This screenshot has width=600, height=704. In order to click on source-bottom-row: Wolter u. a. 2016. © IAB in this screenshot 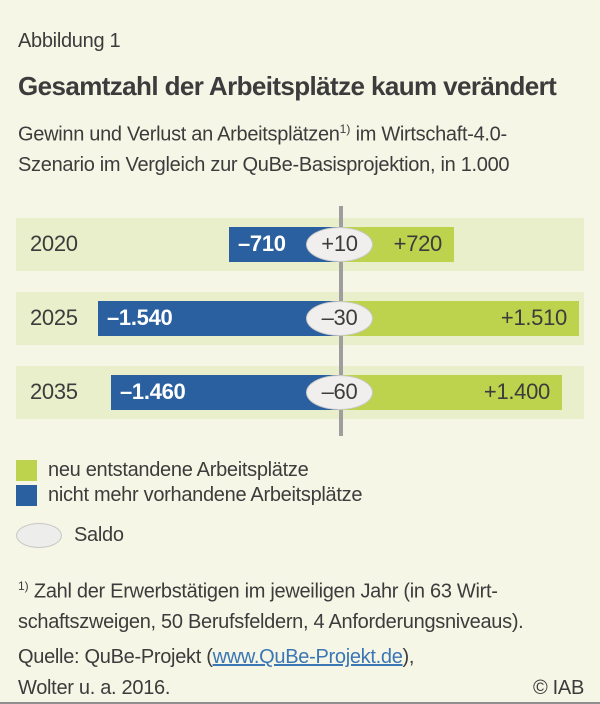, I will do `click(301, 687)`.